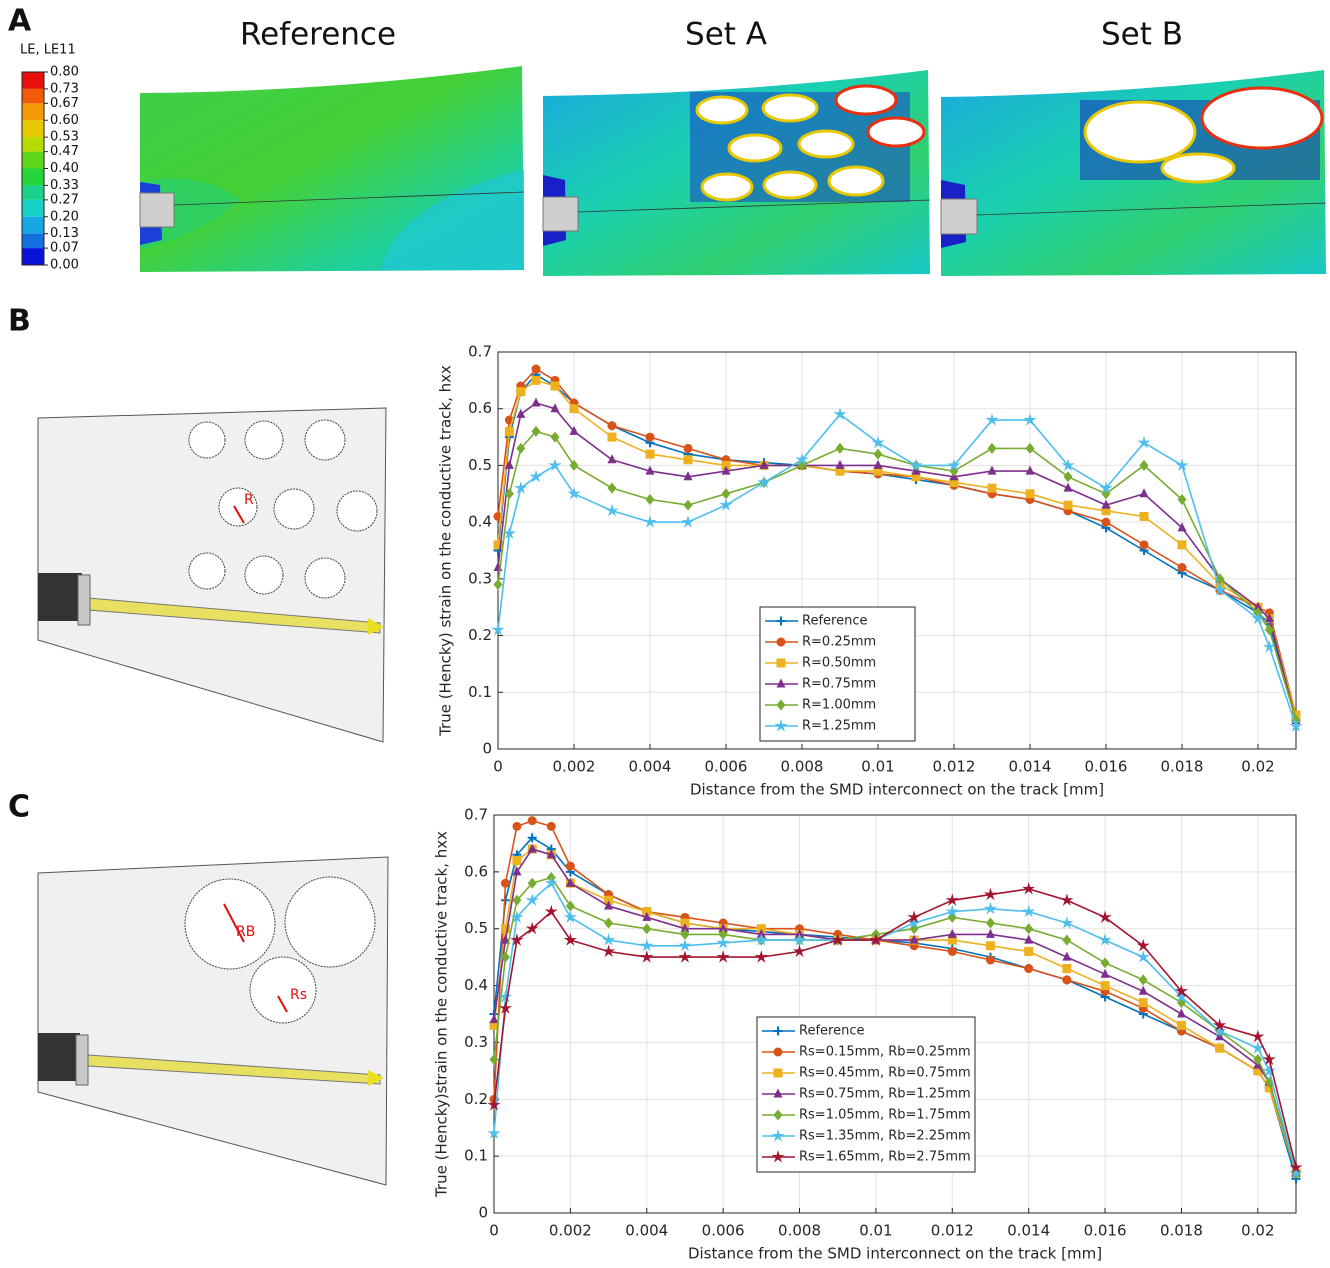 This screenshot has width=1330, height=1268. Describe the element at coordinates (723, 1231) in the screenshot. I see `x-tick-label: 0.006` at that location.